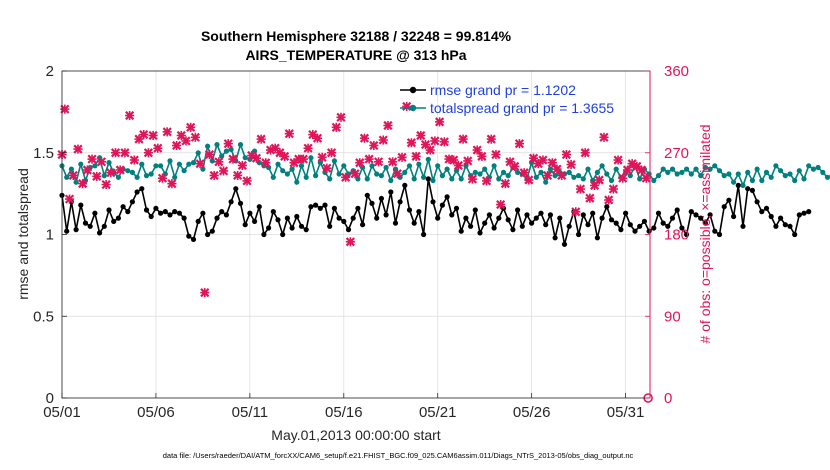 Image resolution: width=830 pixels, height=470 pixels. Describe the element at coordinates (43, 316) in the screenshot. I see `y-tick-label: 0.5` at that location.